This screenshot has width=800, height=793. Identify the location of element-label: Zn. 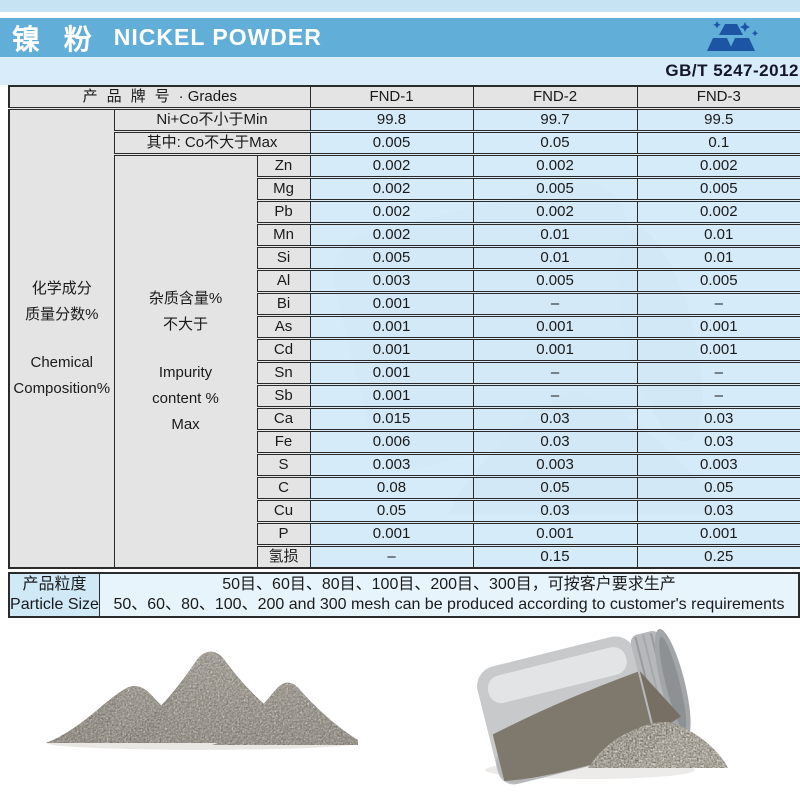
(283, 165).